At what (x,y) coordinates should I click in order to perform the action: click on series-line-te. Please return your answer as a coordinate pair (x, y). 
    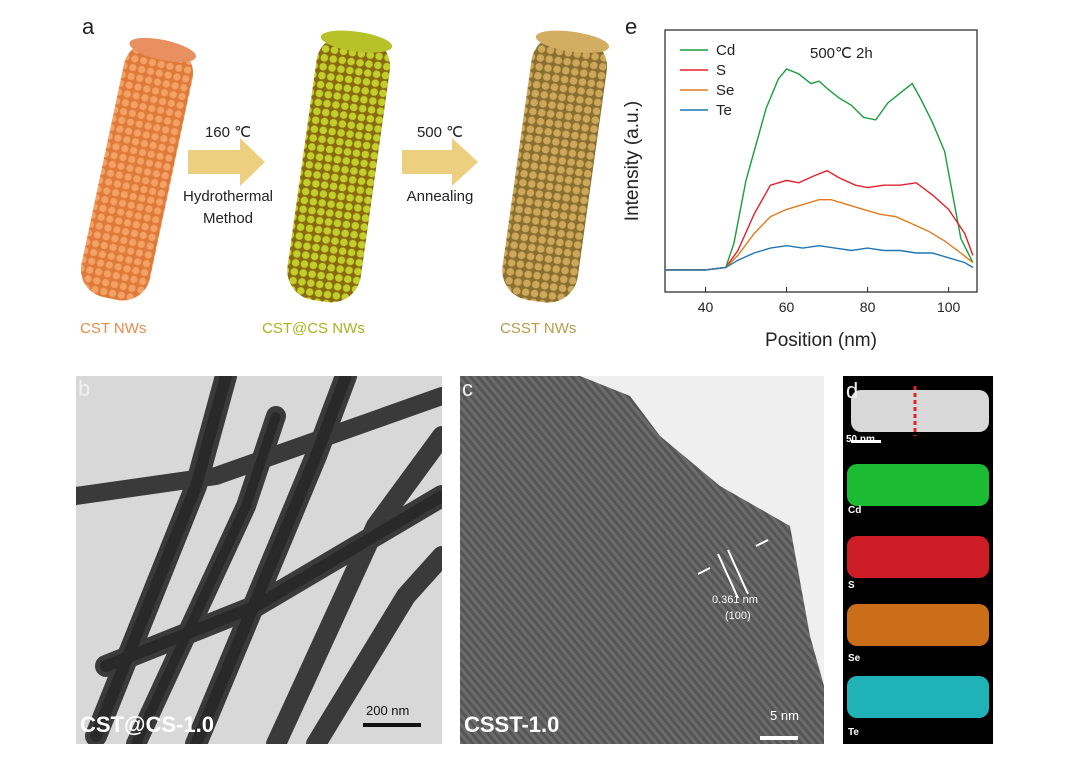
    Looking at the image, I should click on (819, 257).